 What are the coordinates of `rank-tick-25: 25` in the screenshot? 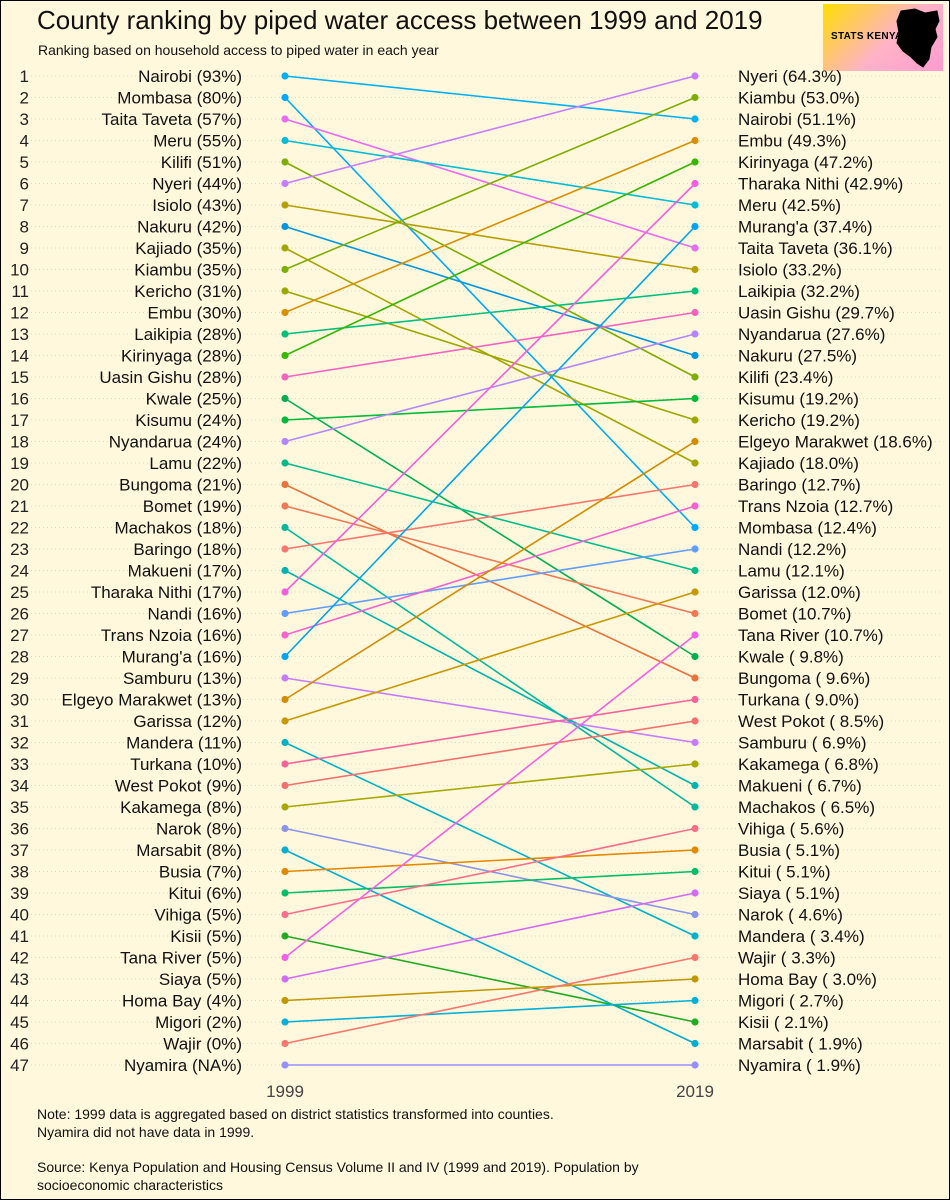 It's located at (19, 592).